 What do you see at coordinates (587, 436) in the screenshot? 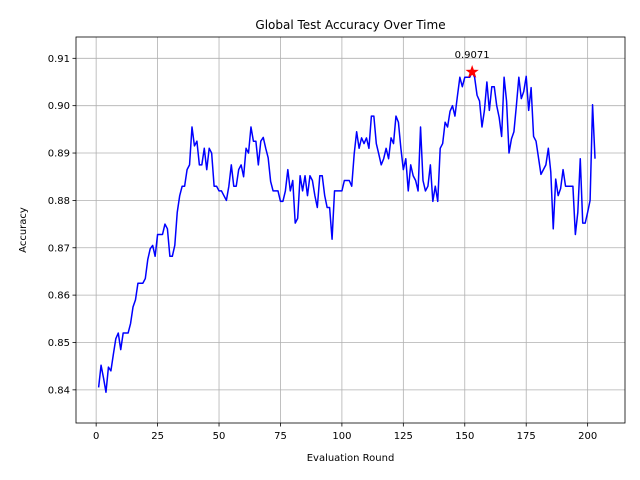
I see `x-tick-label: 200` at bounding box center [587, 436].